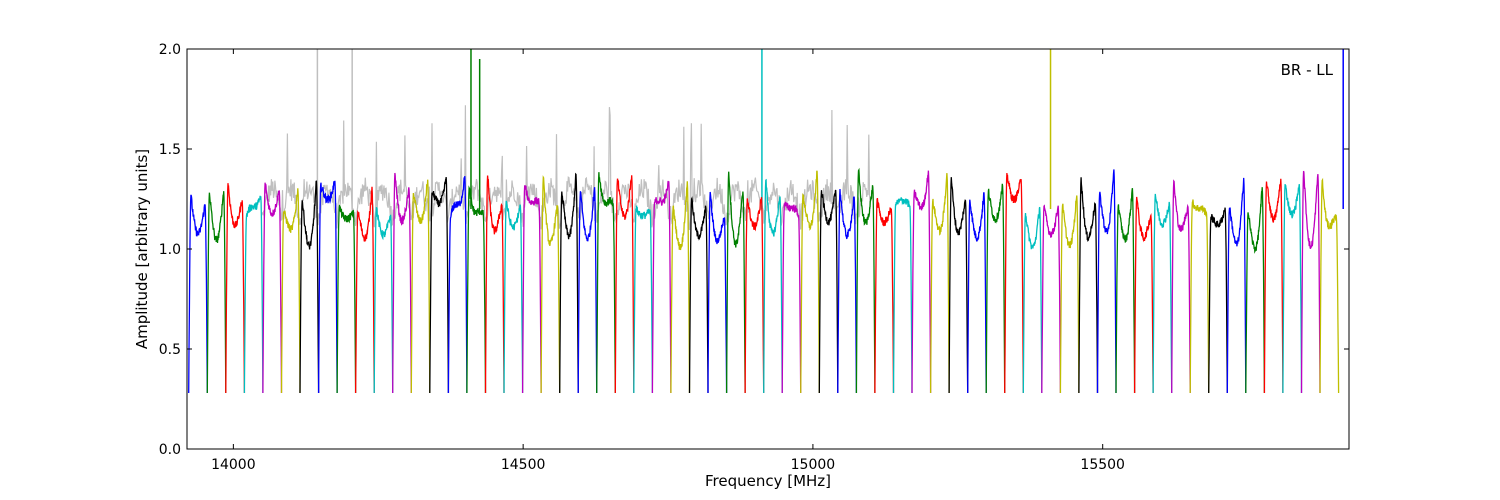 The height and width of the screenshot is (500, 1500). I want to click on y-tick-label: 0.0, so click(170, 450).